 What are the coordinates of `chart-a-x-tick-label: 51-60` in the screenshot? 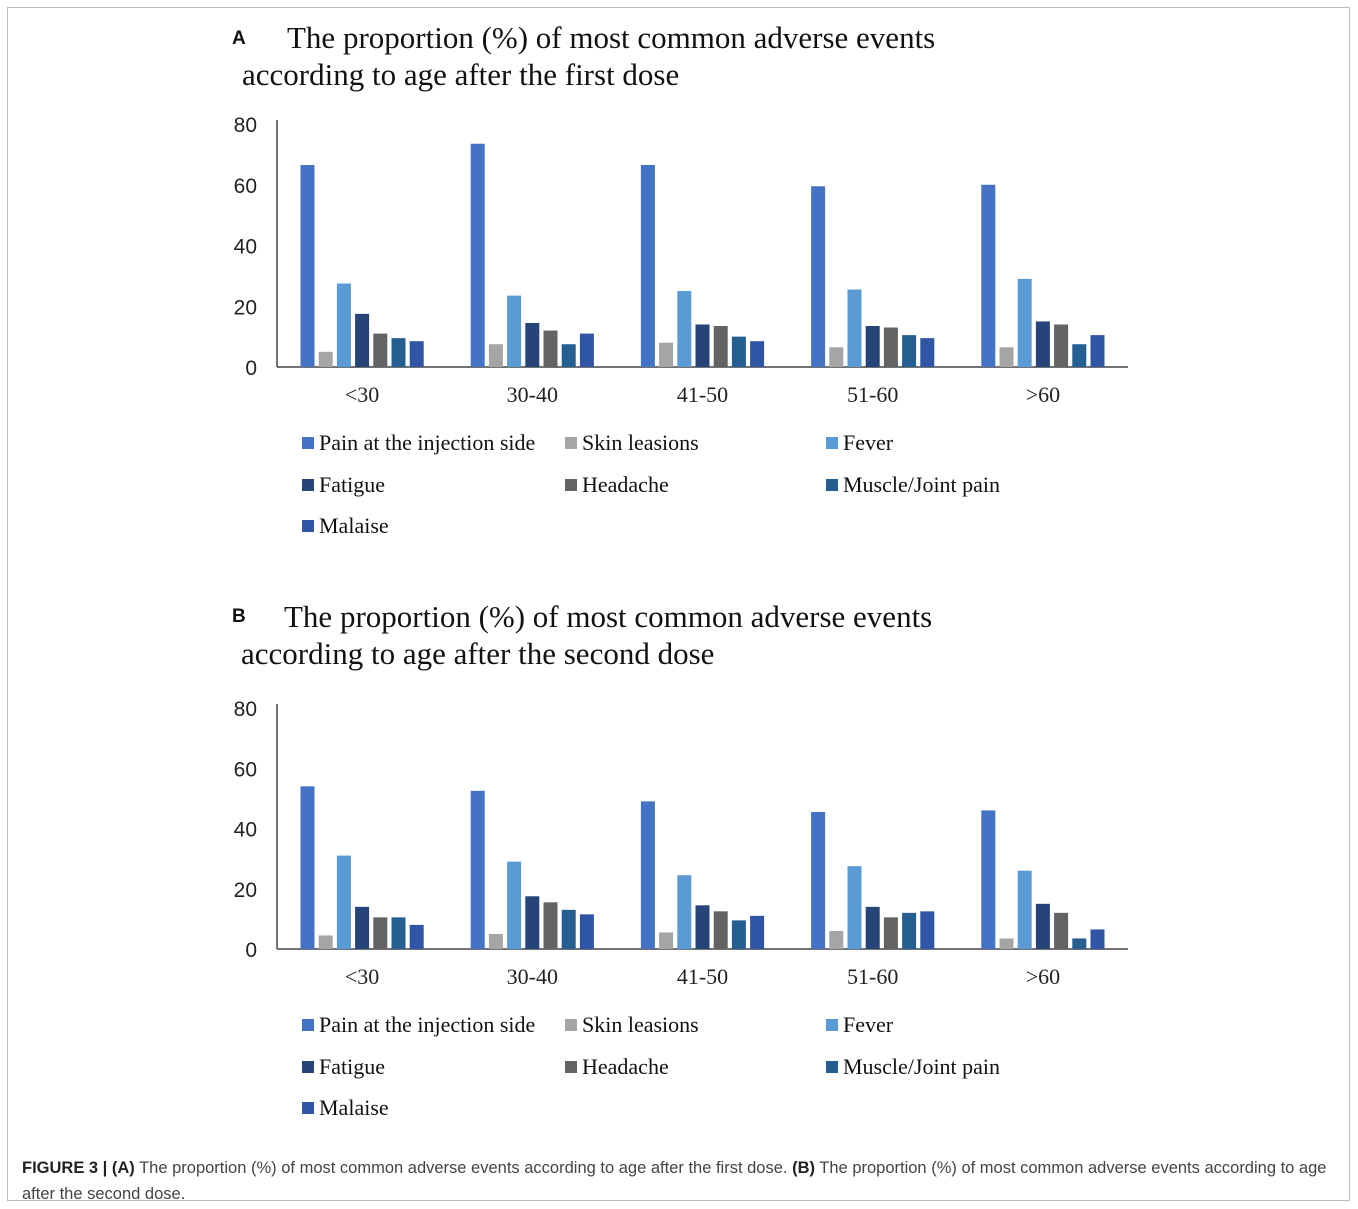 It's located at (872, 394).